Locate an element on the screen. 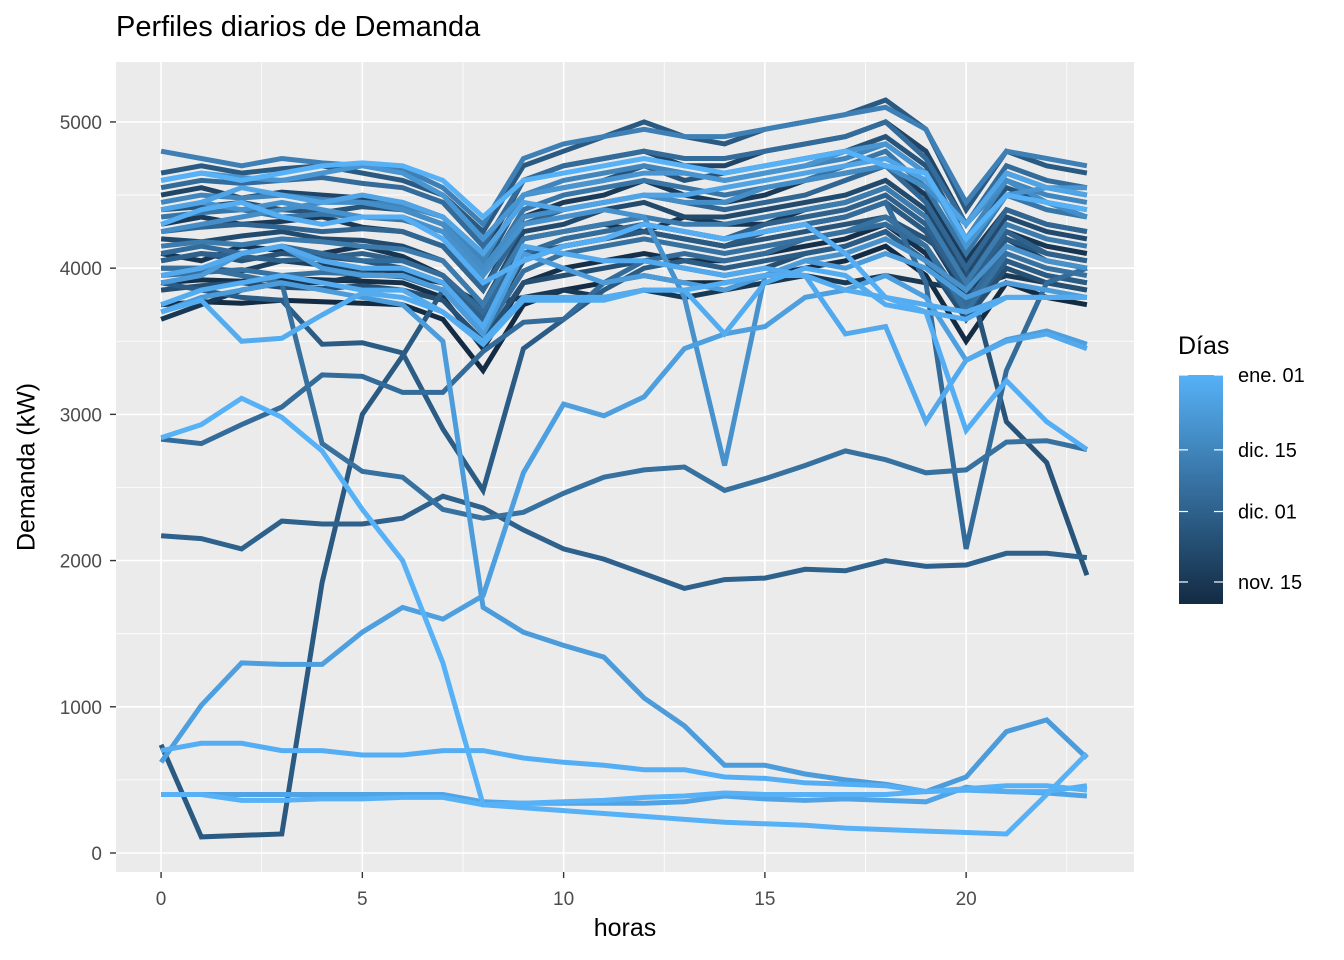 This screenshot has height=960, width=1344. y-tick-label: 5000 is located at coordinates (81, 123).